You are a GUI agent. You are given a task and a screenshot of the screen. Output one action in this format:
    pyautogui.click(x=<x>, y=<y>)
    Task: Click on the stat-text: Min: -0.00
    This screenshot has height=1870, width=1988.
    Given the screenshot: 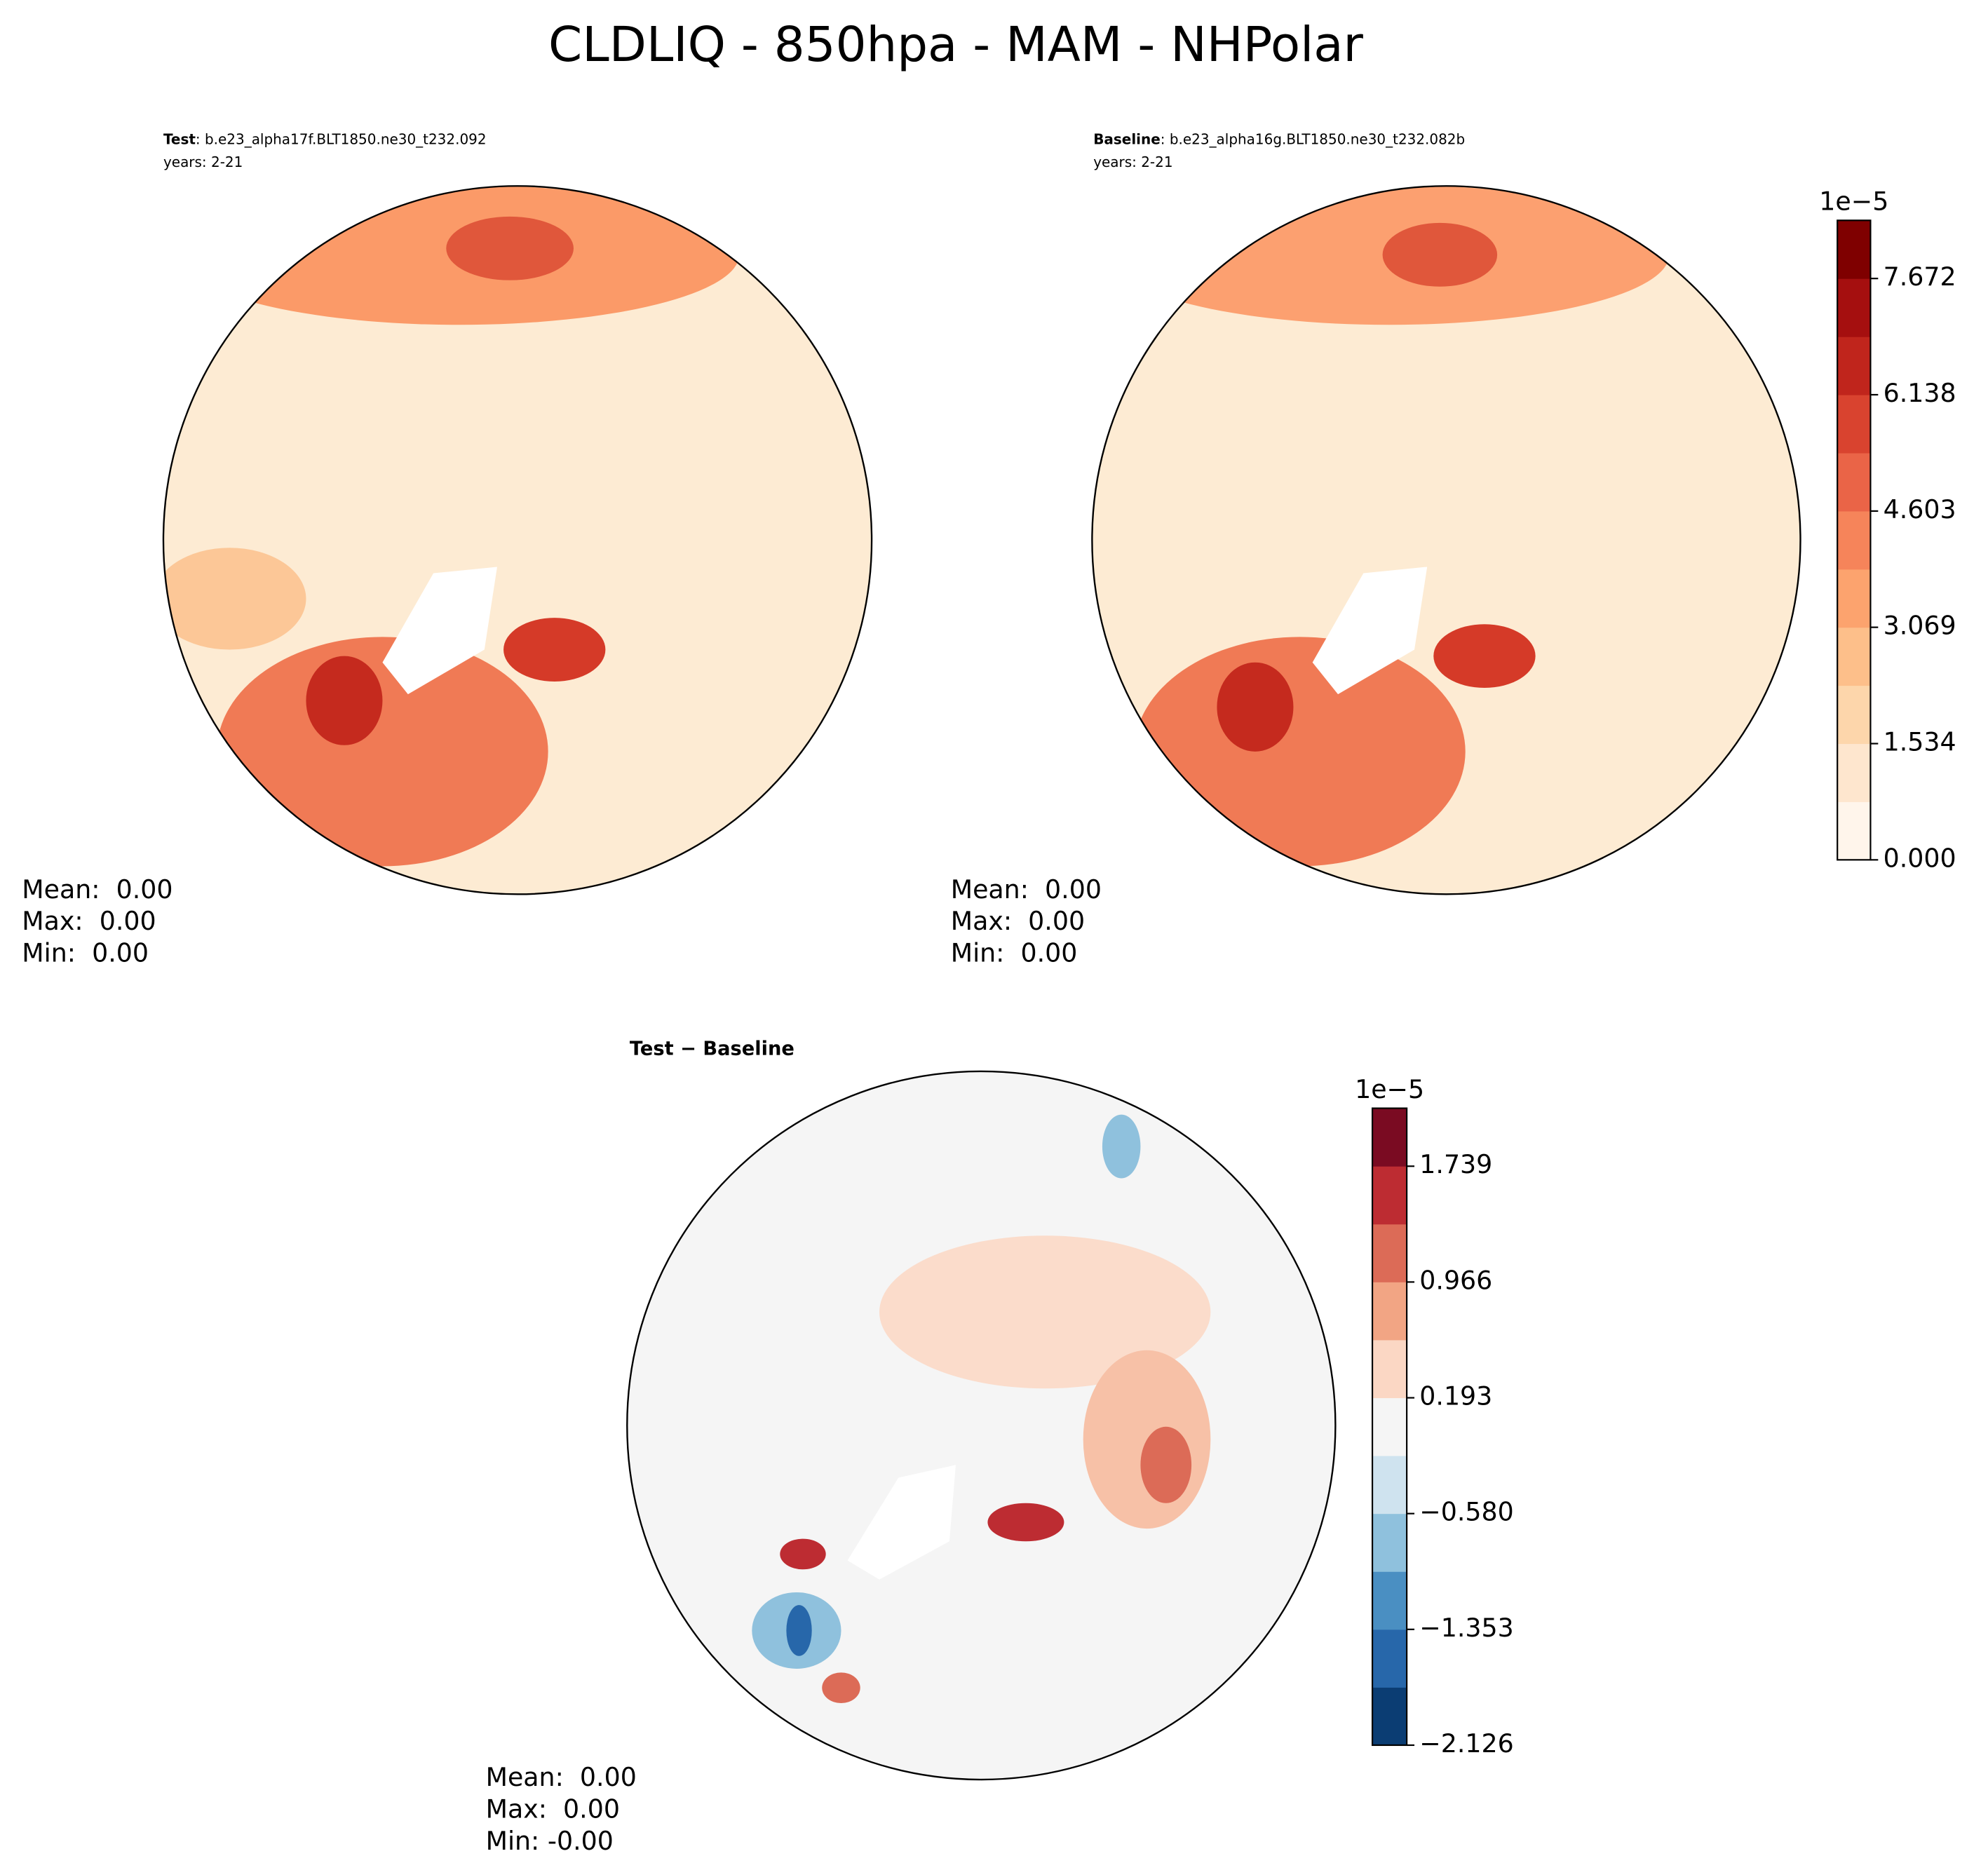 What is the action you would take?
    pyautogui.click(x=550, y=1841)
    